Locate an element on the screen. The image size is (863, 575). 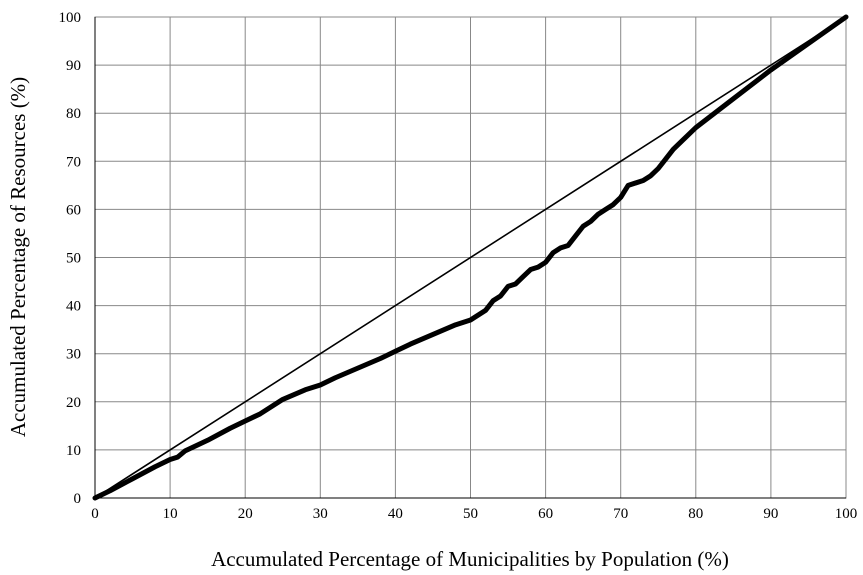
x-tick-label: 50 is located at coordinates (470, 514).